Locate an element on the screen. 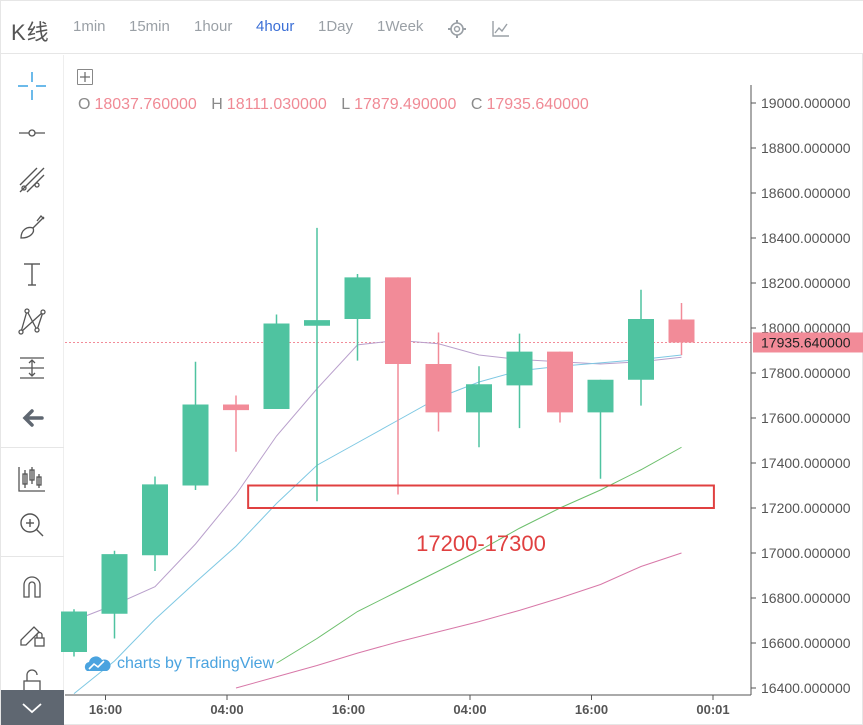 The height and width of the screenshot is (725, 863). zoom-in-icon is located at coordinates (32, 525).